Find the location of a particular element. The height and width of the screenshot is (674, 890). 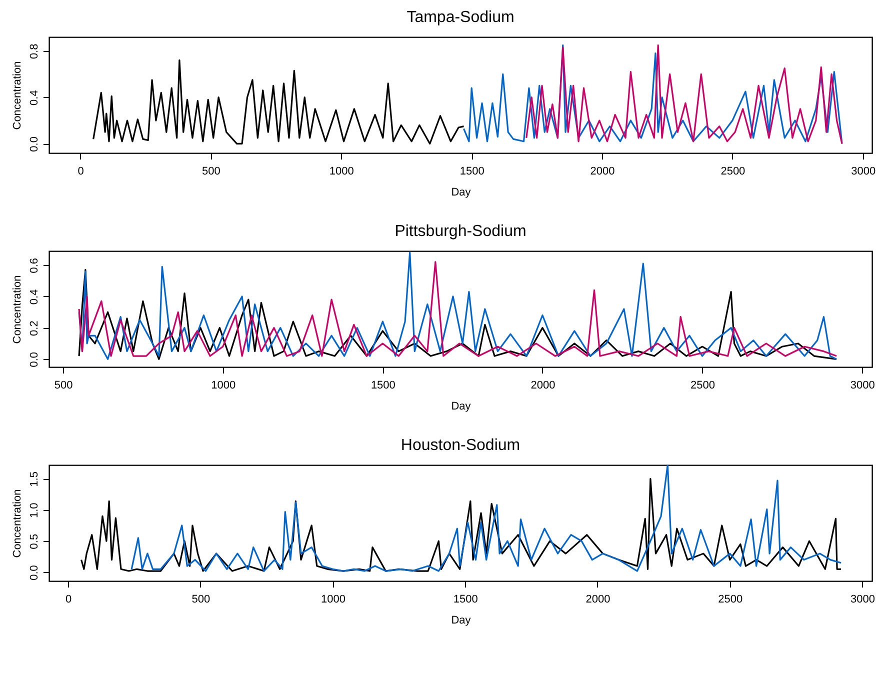

y-tick-label: 0.8 is located at coordinates (34, 52).